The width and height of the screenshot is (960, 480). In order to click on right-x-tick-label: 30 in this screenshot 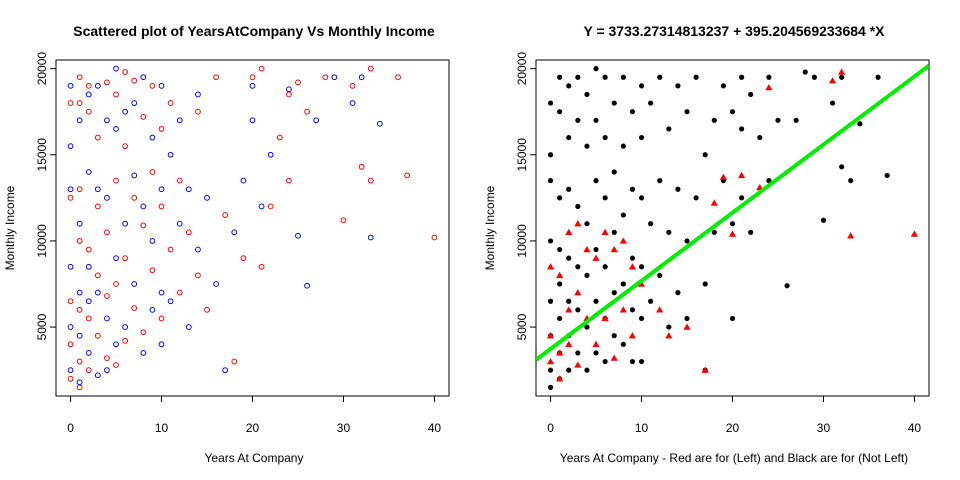, I will do `click(824, 428)`.